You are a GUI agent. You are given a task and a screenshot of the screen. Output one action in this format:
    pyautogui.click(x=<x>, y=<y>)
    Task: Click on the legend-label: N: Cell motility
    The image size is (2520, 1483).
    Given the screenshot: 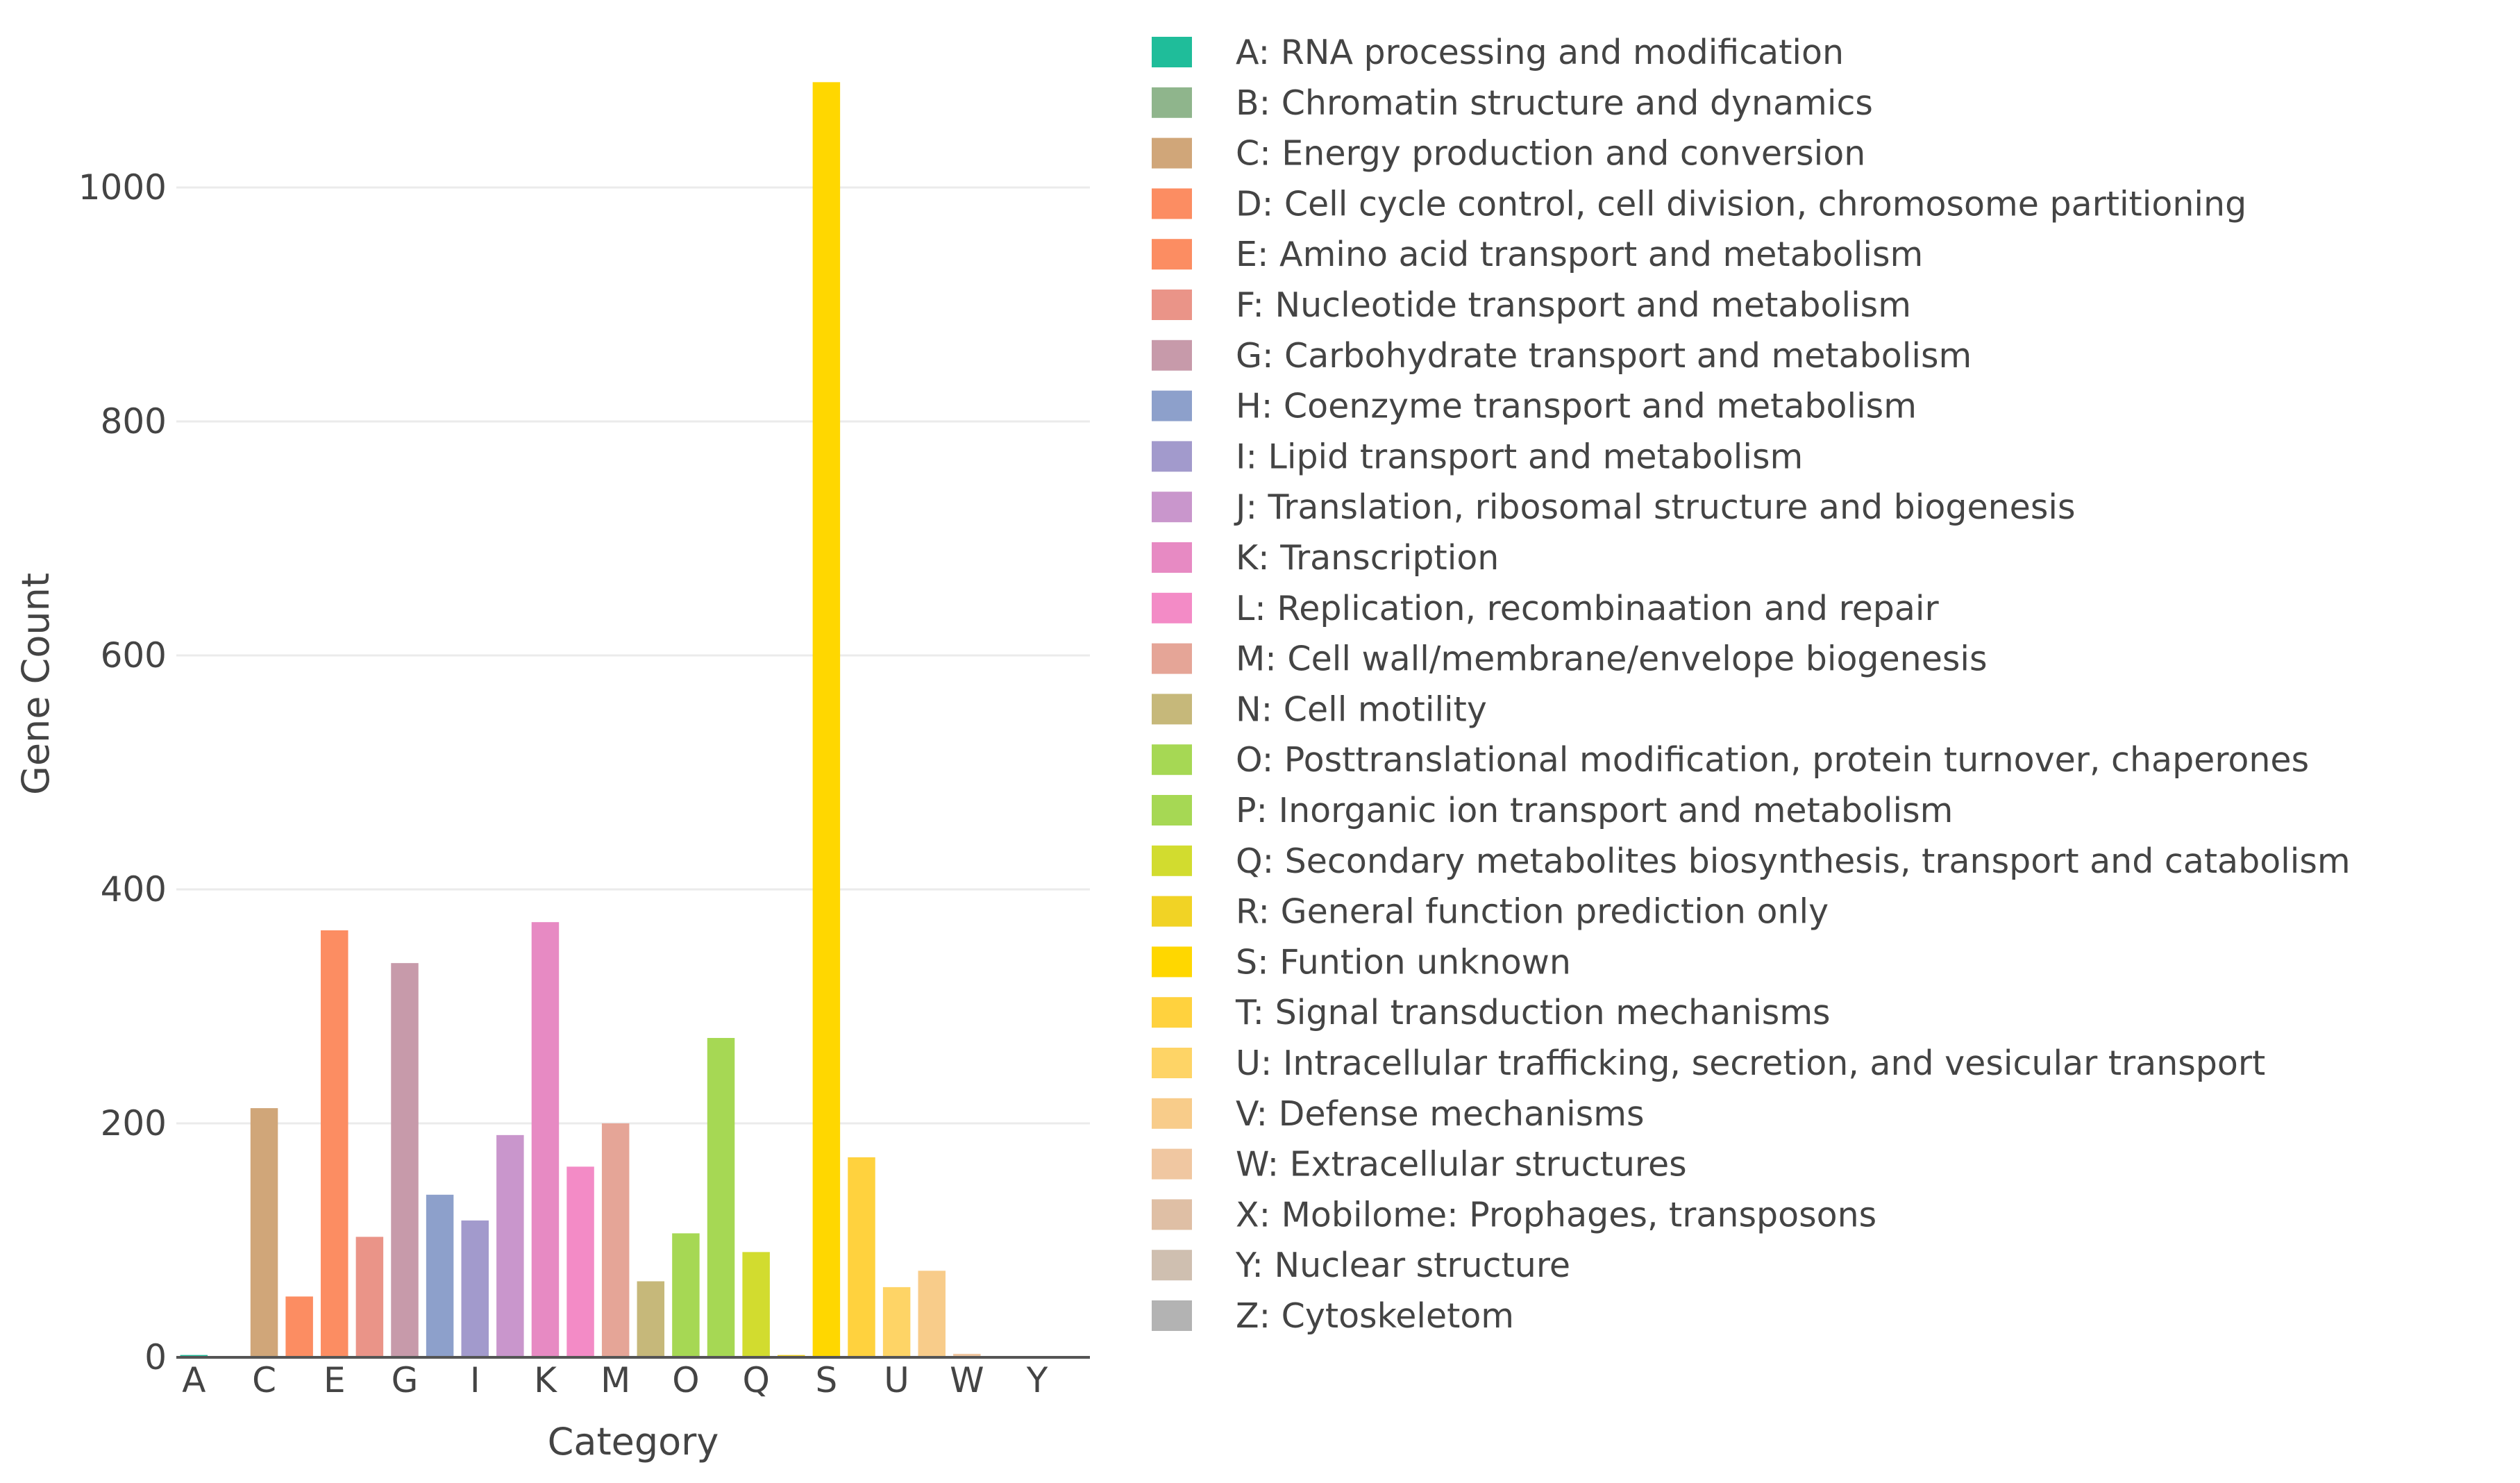 What is the action you would take?
    pyautogui.click(x=1361, y=709)
    